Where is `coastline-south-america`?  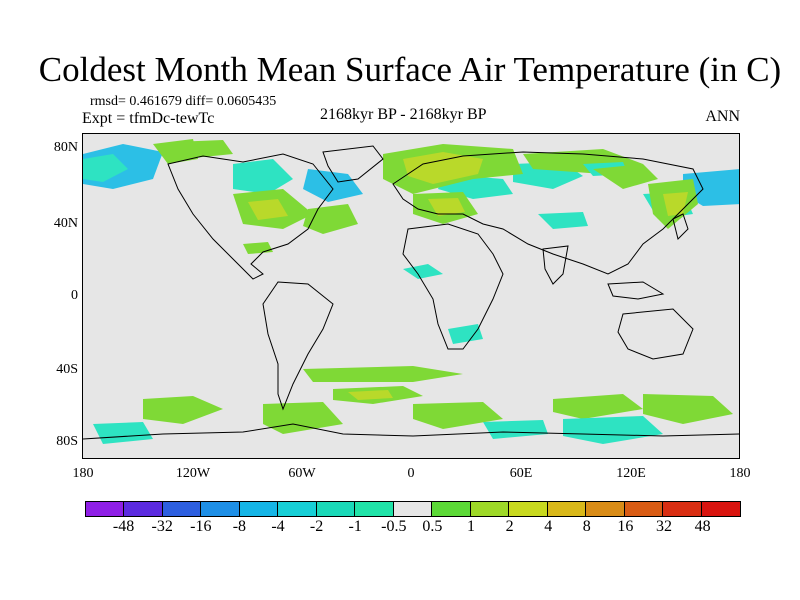
coastline-south-america is located at coordinates (298, 346).